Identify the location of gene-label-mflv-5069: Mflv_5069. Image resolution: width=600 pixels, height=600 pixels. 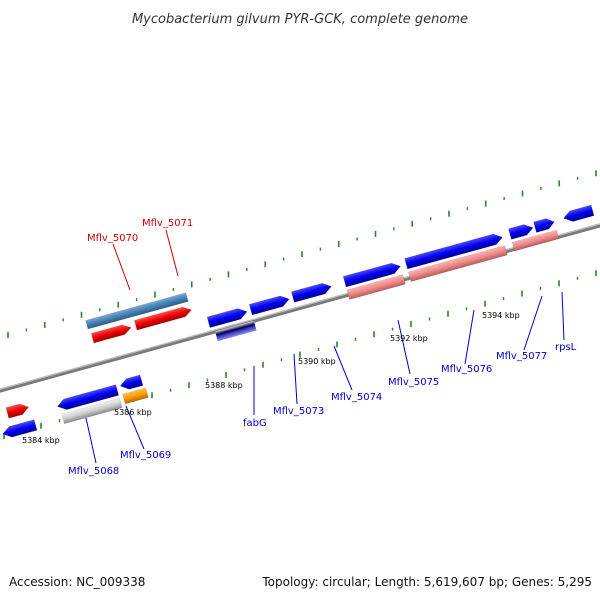
(145, 455).